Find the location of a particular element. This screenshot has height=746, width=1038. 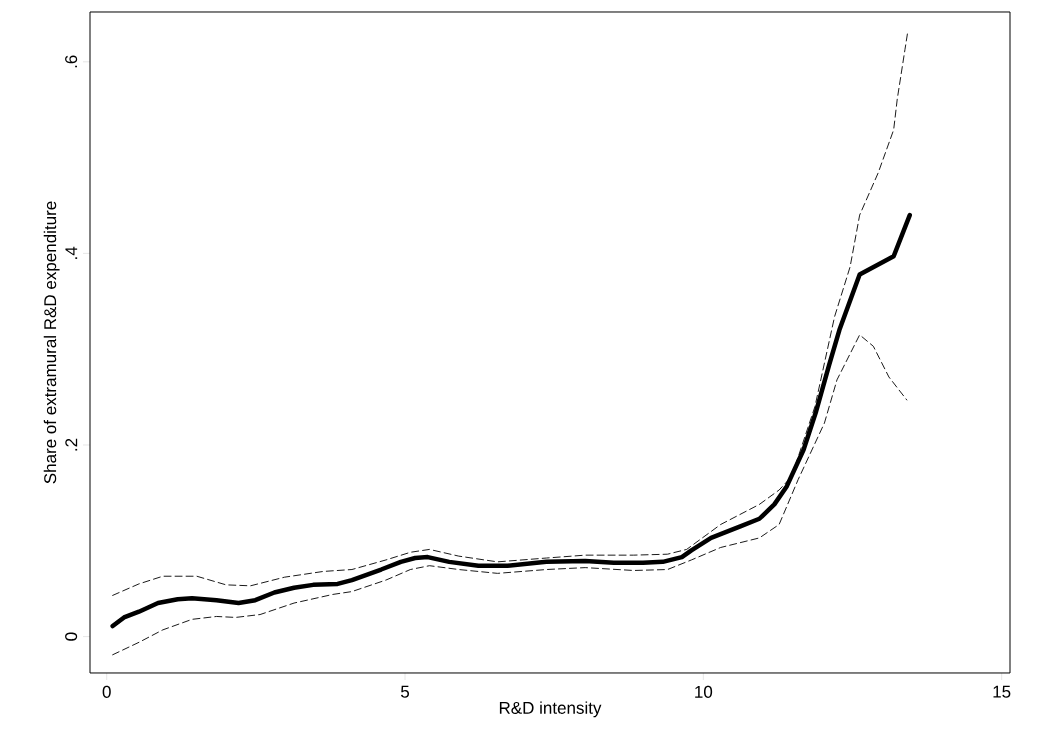

x-tick-label: 15 is located at coordinates (1002, 691).